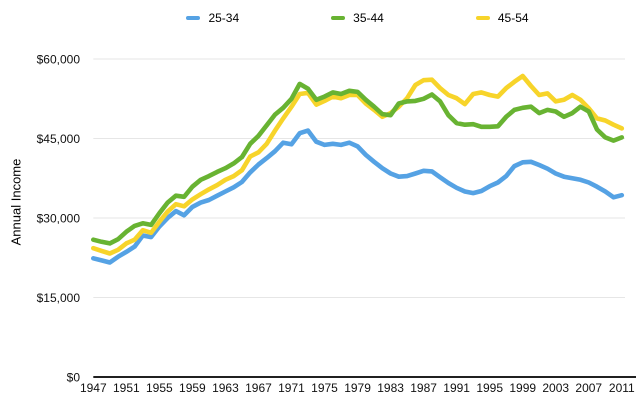  Describe the element at coordinates (456, 388) in the screenshot. I see `x-tick-label: 1991` at that location.